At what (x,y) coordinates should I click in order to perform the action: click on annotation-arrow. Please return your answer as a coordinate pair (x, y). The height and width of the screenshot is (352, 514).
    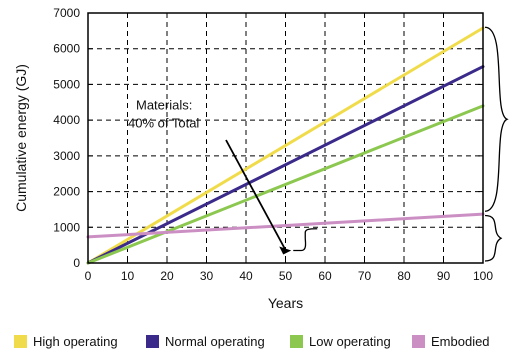
    Looking at the image, I should click on (256, 194).